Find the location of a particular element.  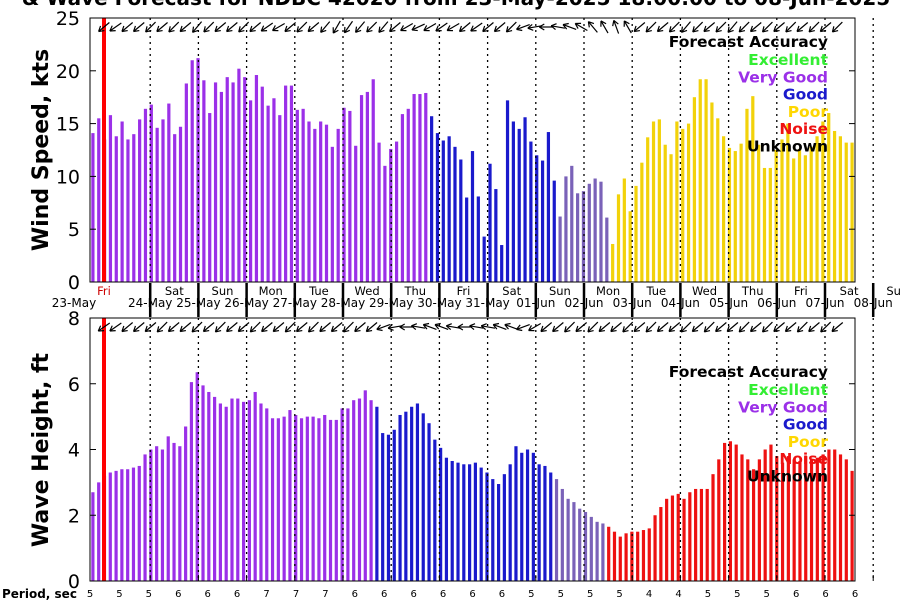

y-tick-label: 4 is located at coordinates (74, 451).